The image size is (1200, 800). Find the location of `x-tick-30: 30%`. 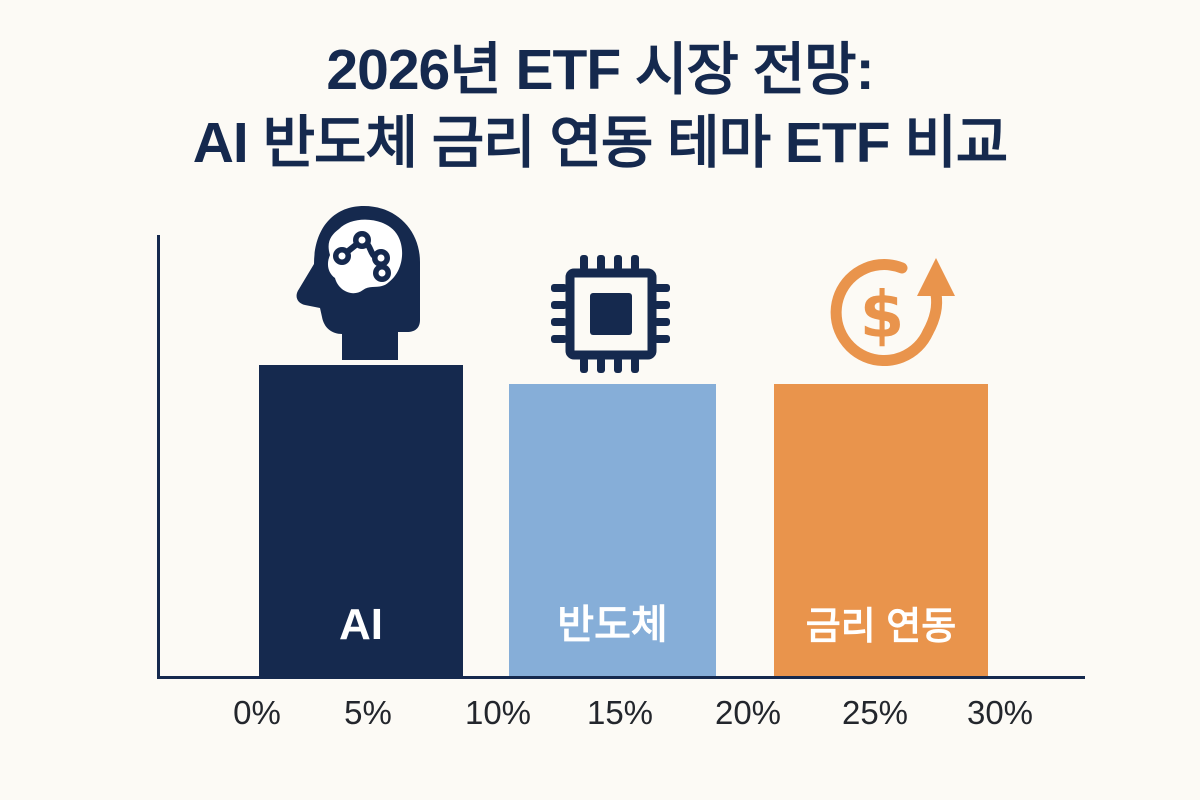

x-tick-30: 30% is located at coordinates (1000, 712).